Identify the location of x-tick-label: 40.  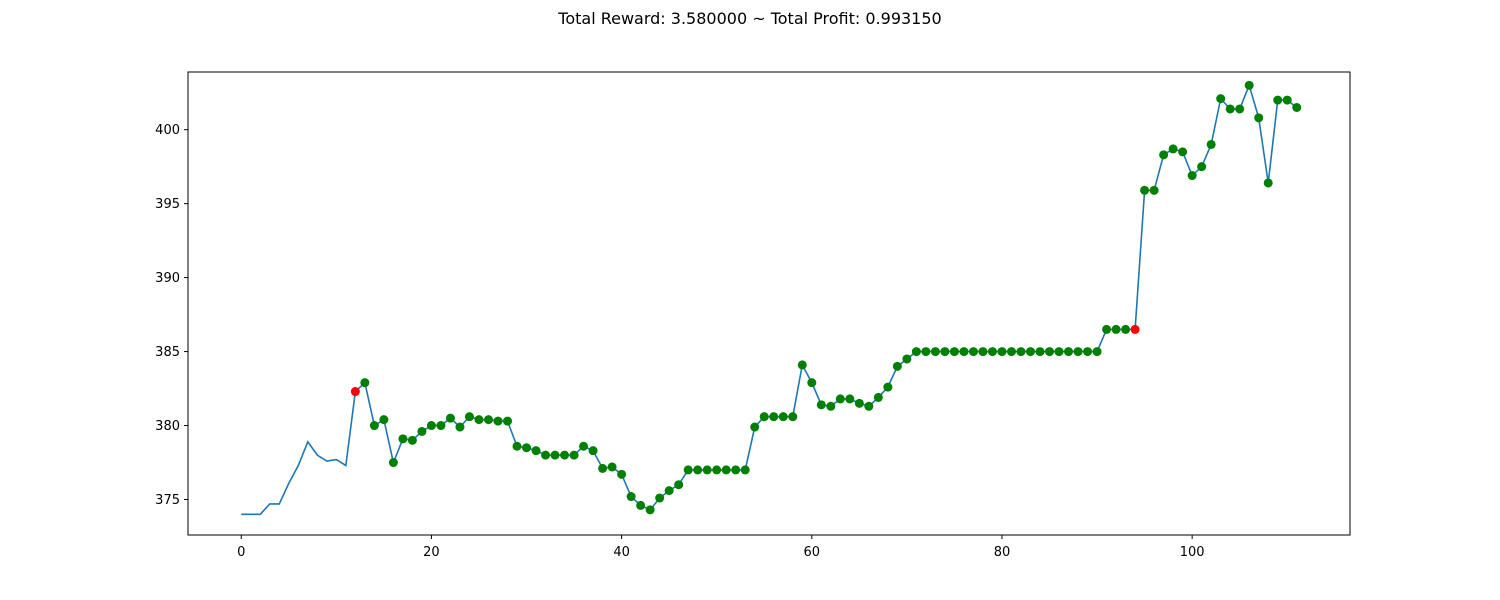
(621, 552).